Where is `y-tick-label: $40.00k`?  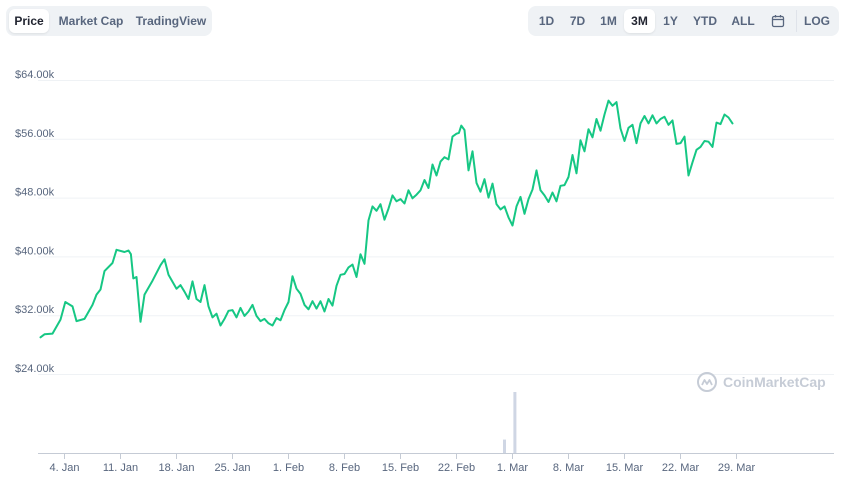
y-tick-label: $40.00k is located at coordinates (35, 251).